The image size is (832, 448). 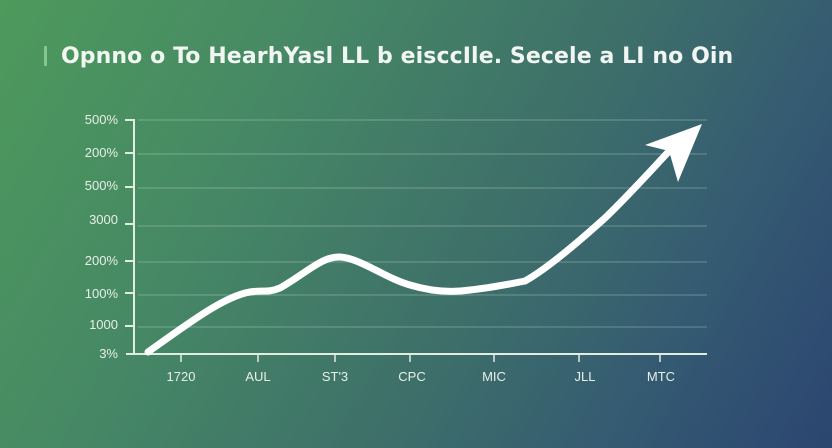 What do you see at coordinates (673, 153) in the screenshot?
I see `arrow-head-icon` at bounding box center [673, 153].